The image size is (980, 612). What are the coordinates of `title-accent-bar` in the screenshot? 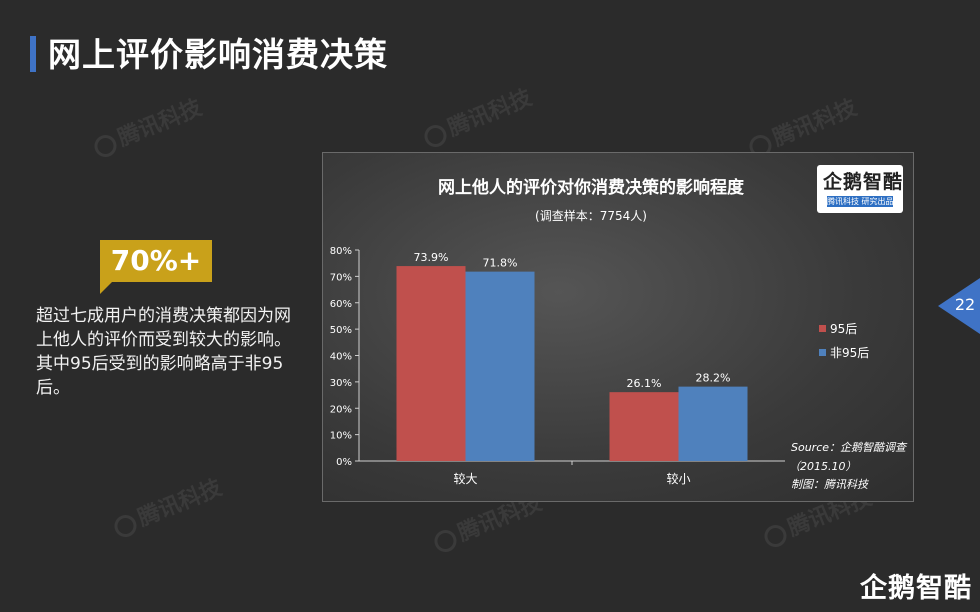 It's located at (33, 54).